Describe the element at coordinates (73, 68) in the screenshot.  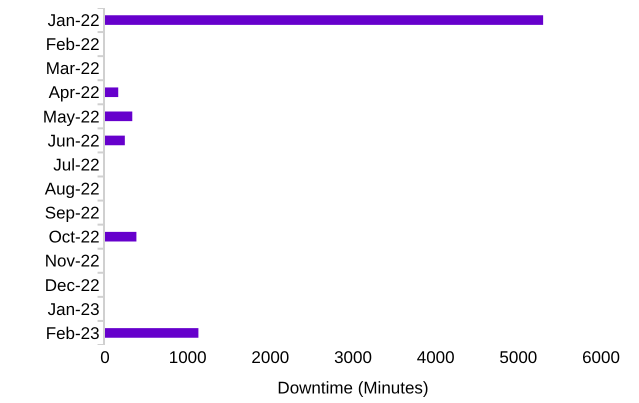
I see `y-tick-label: Mar-22` at that location.